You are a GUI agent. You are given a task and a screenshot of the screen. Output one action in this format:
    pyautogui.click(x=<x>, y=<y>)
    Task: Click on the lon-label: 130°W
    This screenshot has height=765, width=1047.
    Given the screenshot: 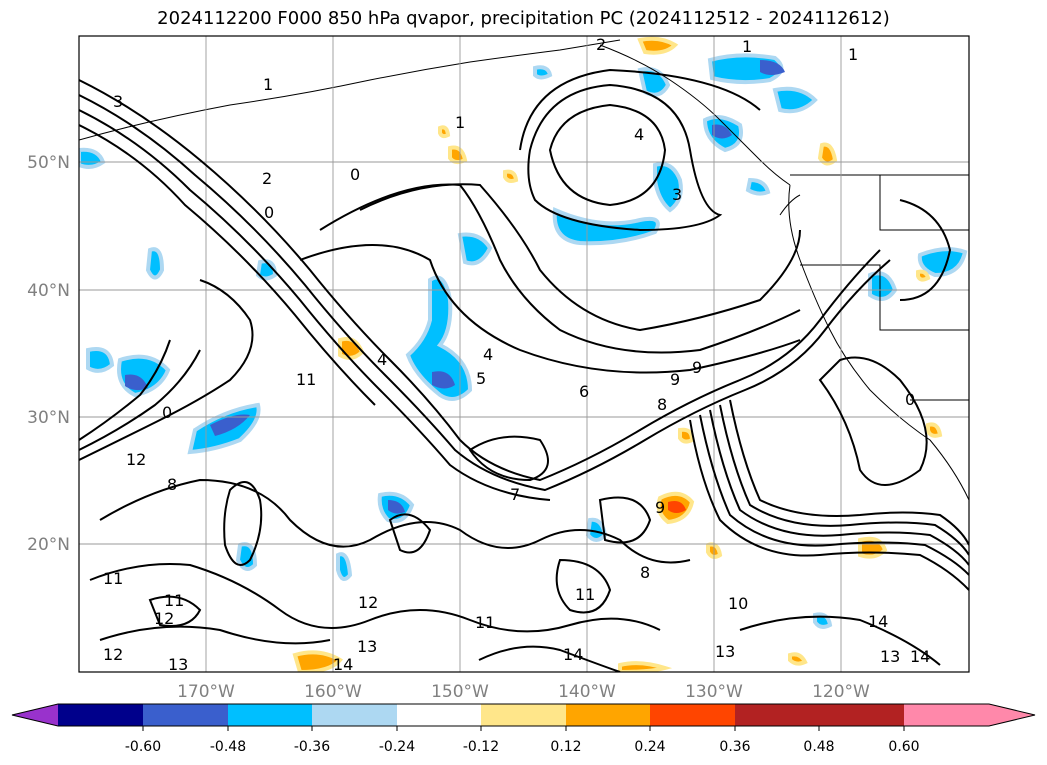 What is the action you would take?
    pyautogui.click(x=714, y=692)
    